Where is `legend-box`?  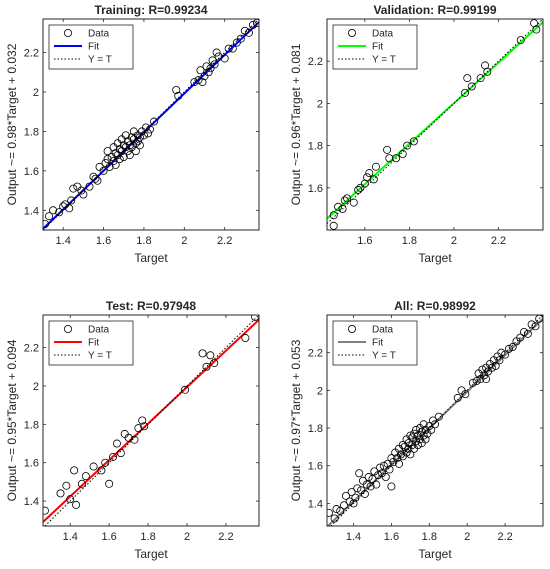
legend-box is located at coordinates (375, 47).